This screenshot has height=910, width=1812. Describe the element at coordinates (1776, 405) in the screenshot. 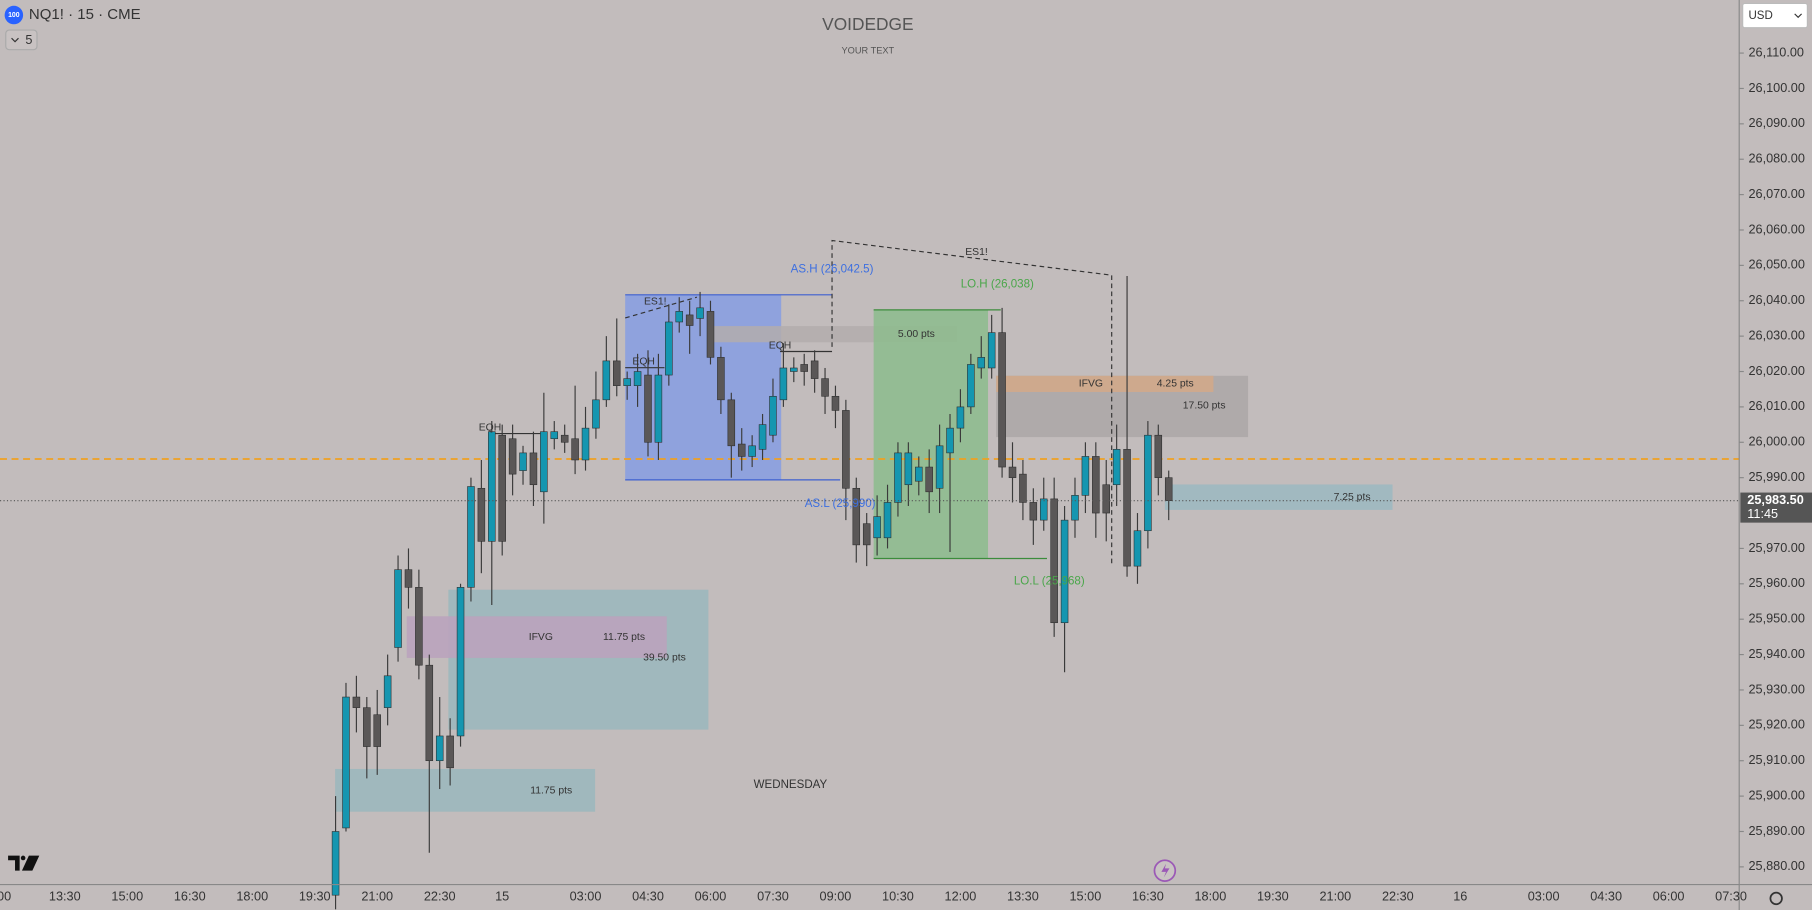

I see `y-tick-label: 26,010.00` at that location.